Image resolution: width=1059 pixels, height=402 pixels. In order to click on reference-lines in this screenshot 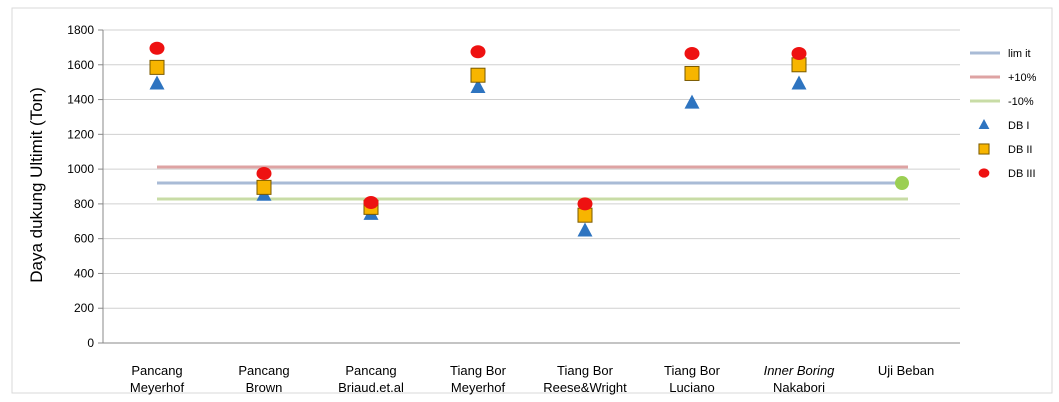, I will do `click(532, 183)`.